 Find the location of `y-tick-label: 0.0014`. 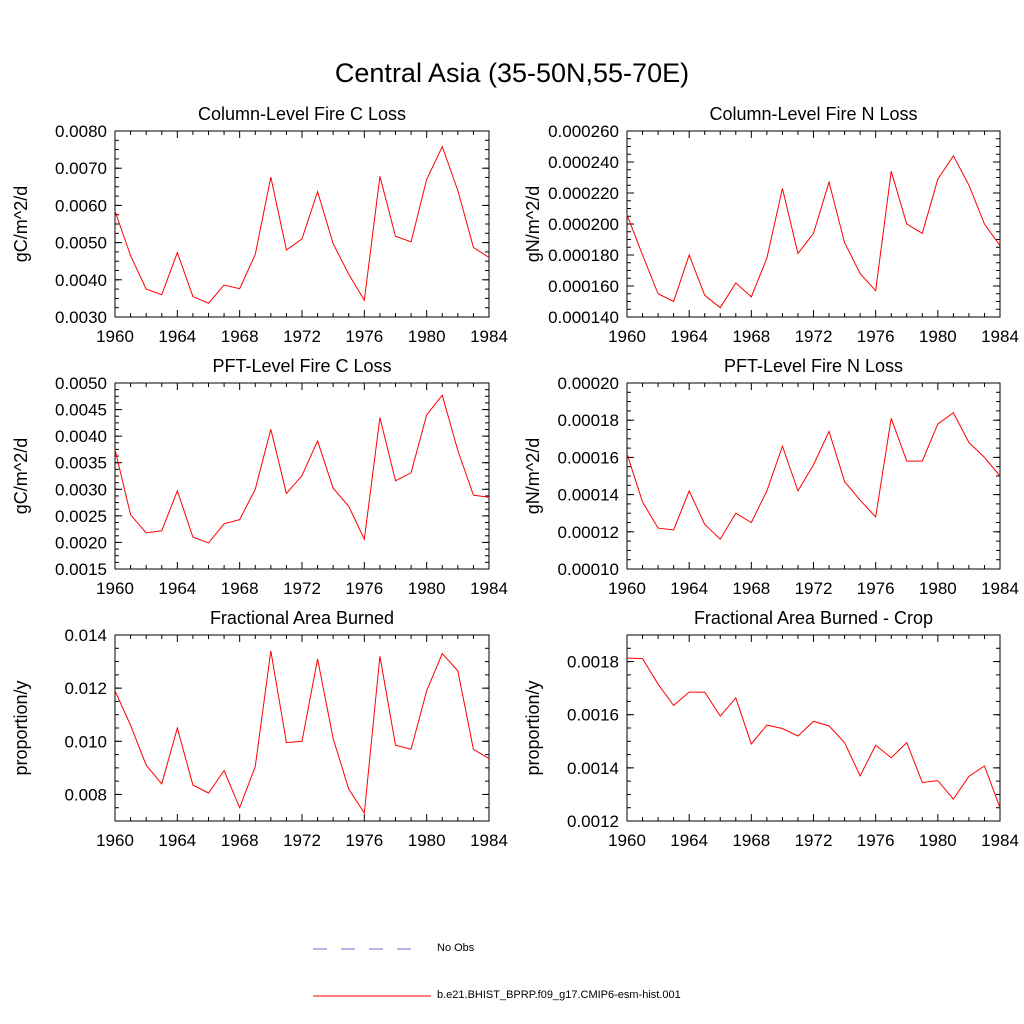

y-tick-label: 0.0014 is located at coordinates (593, 768).